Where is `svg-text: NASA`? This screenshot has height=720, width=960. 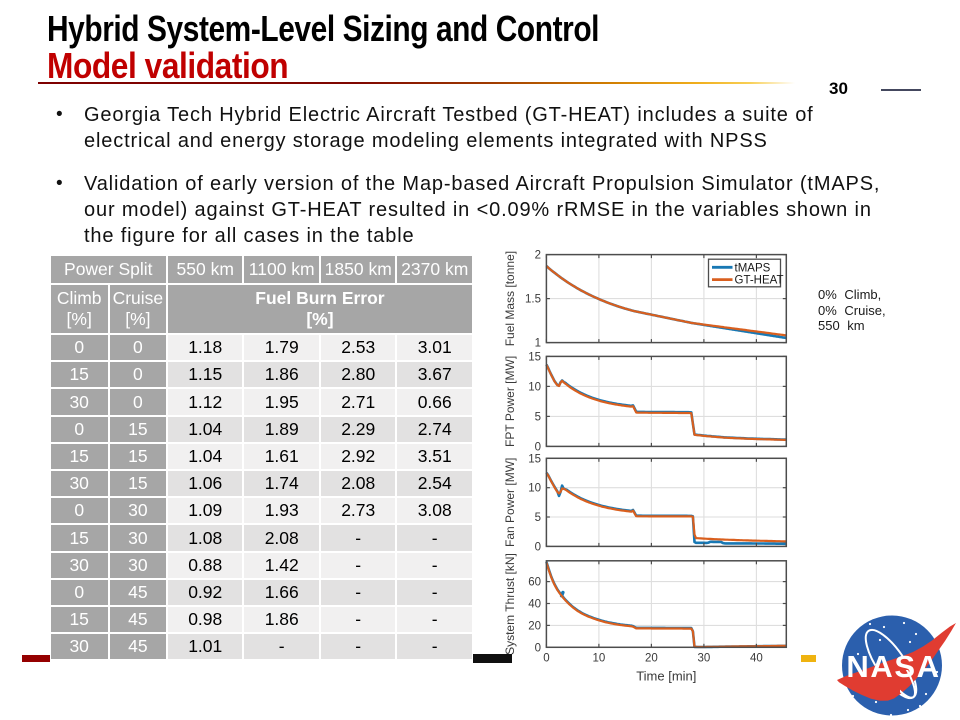
svg-text: NASA is located at coordinates (893, 666).